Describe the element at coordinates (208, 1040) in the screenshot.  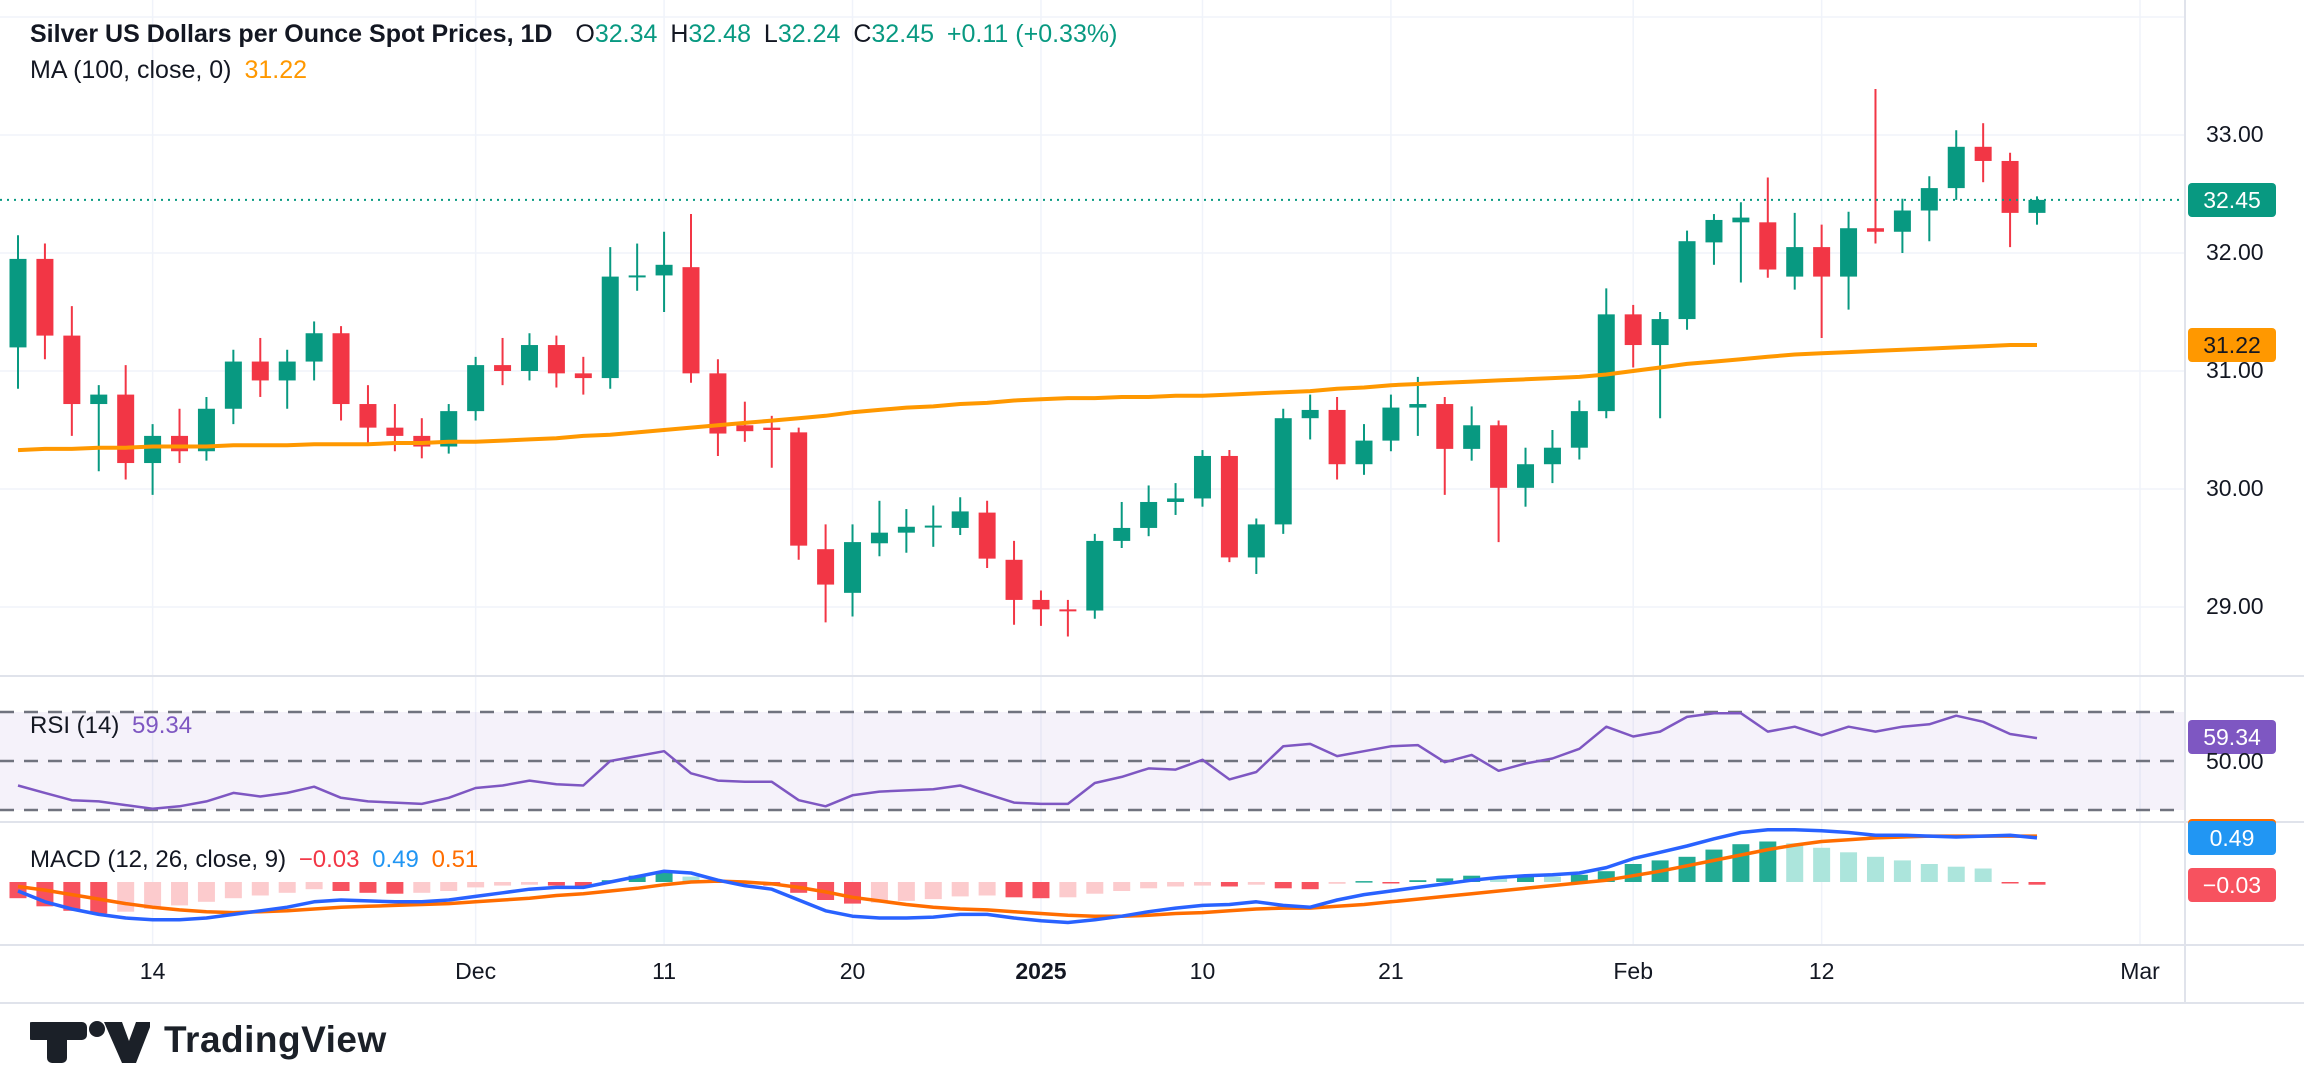
I see `tradingview-logo: TradingView` at that location.